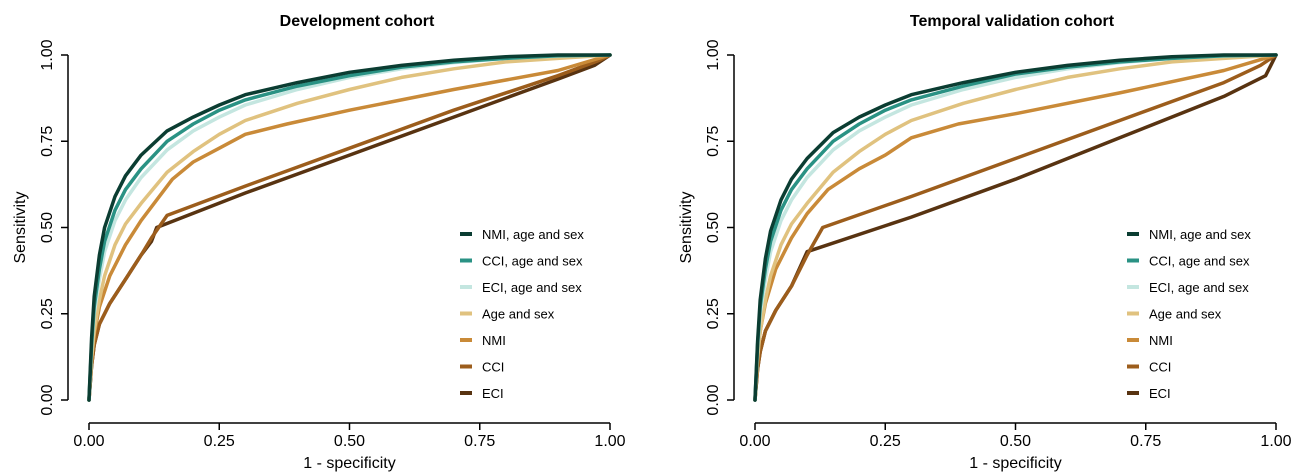  I want to click on chart-title: Temporal validation cohort, so click(1012, 21).